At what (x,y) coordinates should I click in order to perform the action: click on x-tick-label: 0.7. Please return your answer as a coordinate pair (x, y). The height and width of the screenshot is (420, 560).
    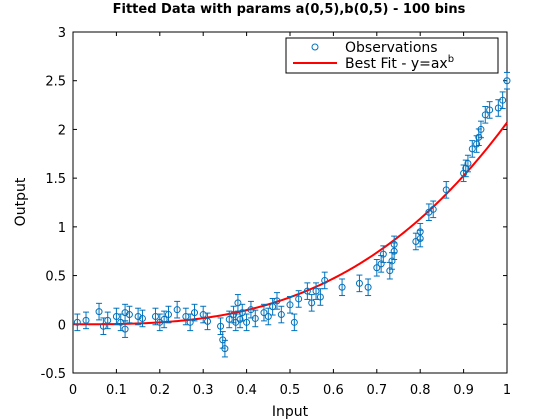
    Looking at the image, I should click on (376, 390).